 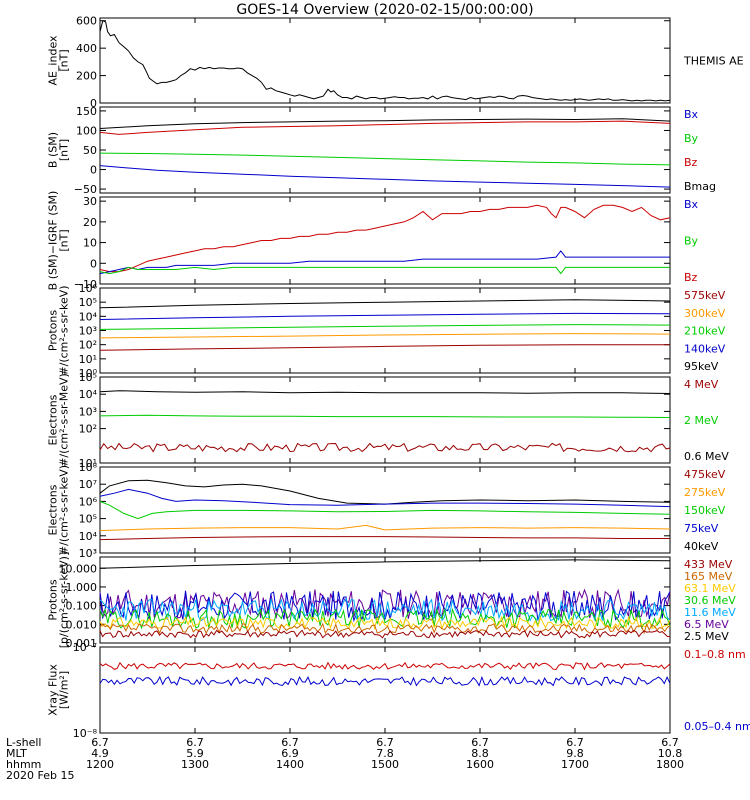 I want to click on y-tick-label: 150, so click(x=86, y=111).